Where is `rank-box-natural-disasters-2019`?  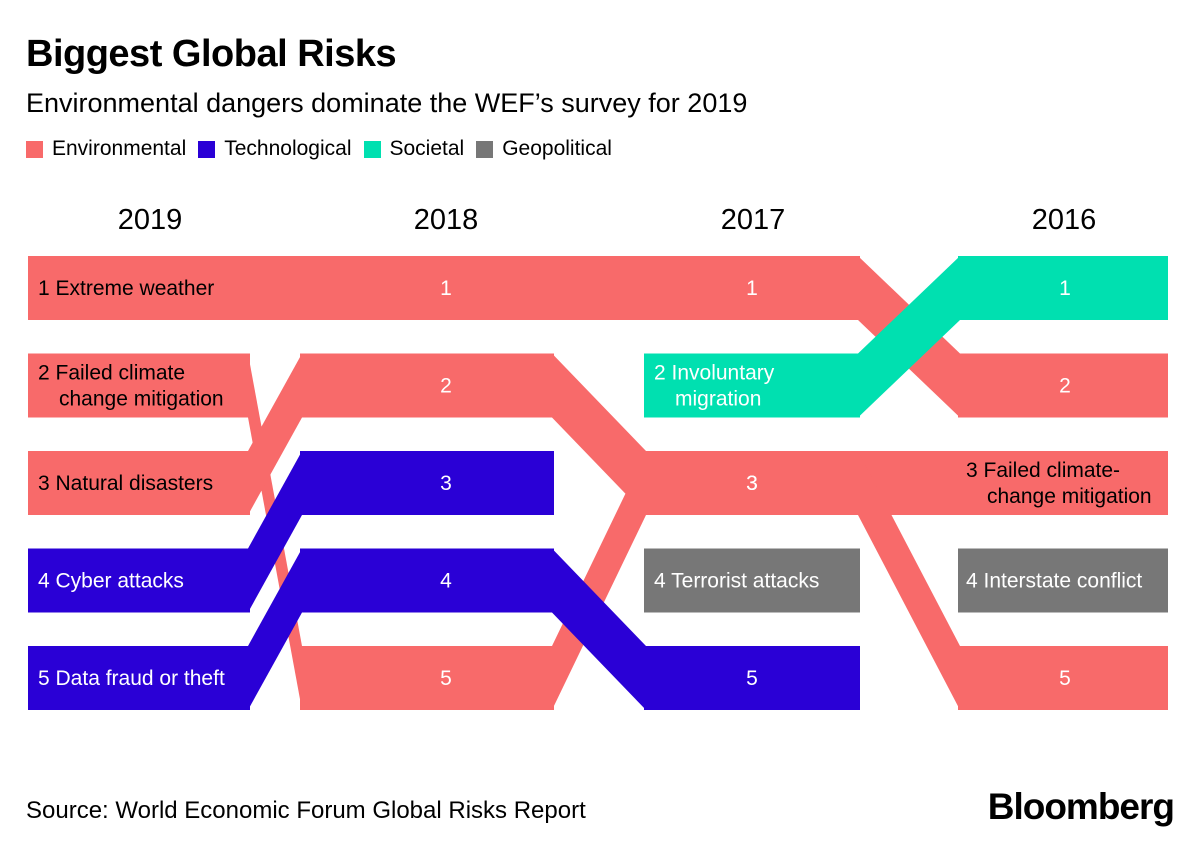
rank-box-natural-disasters-2019 is located at coordinates (139, 483).